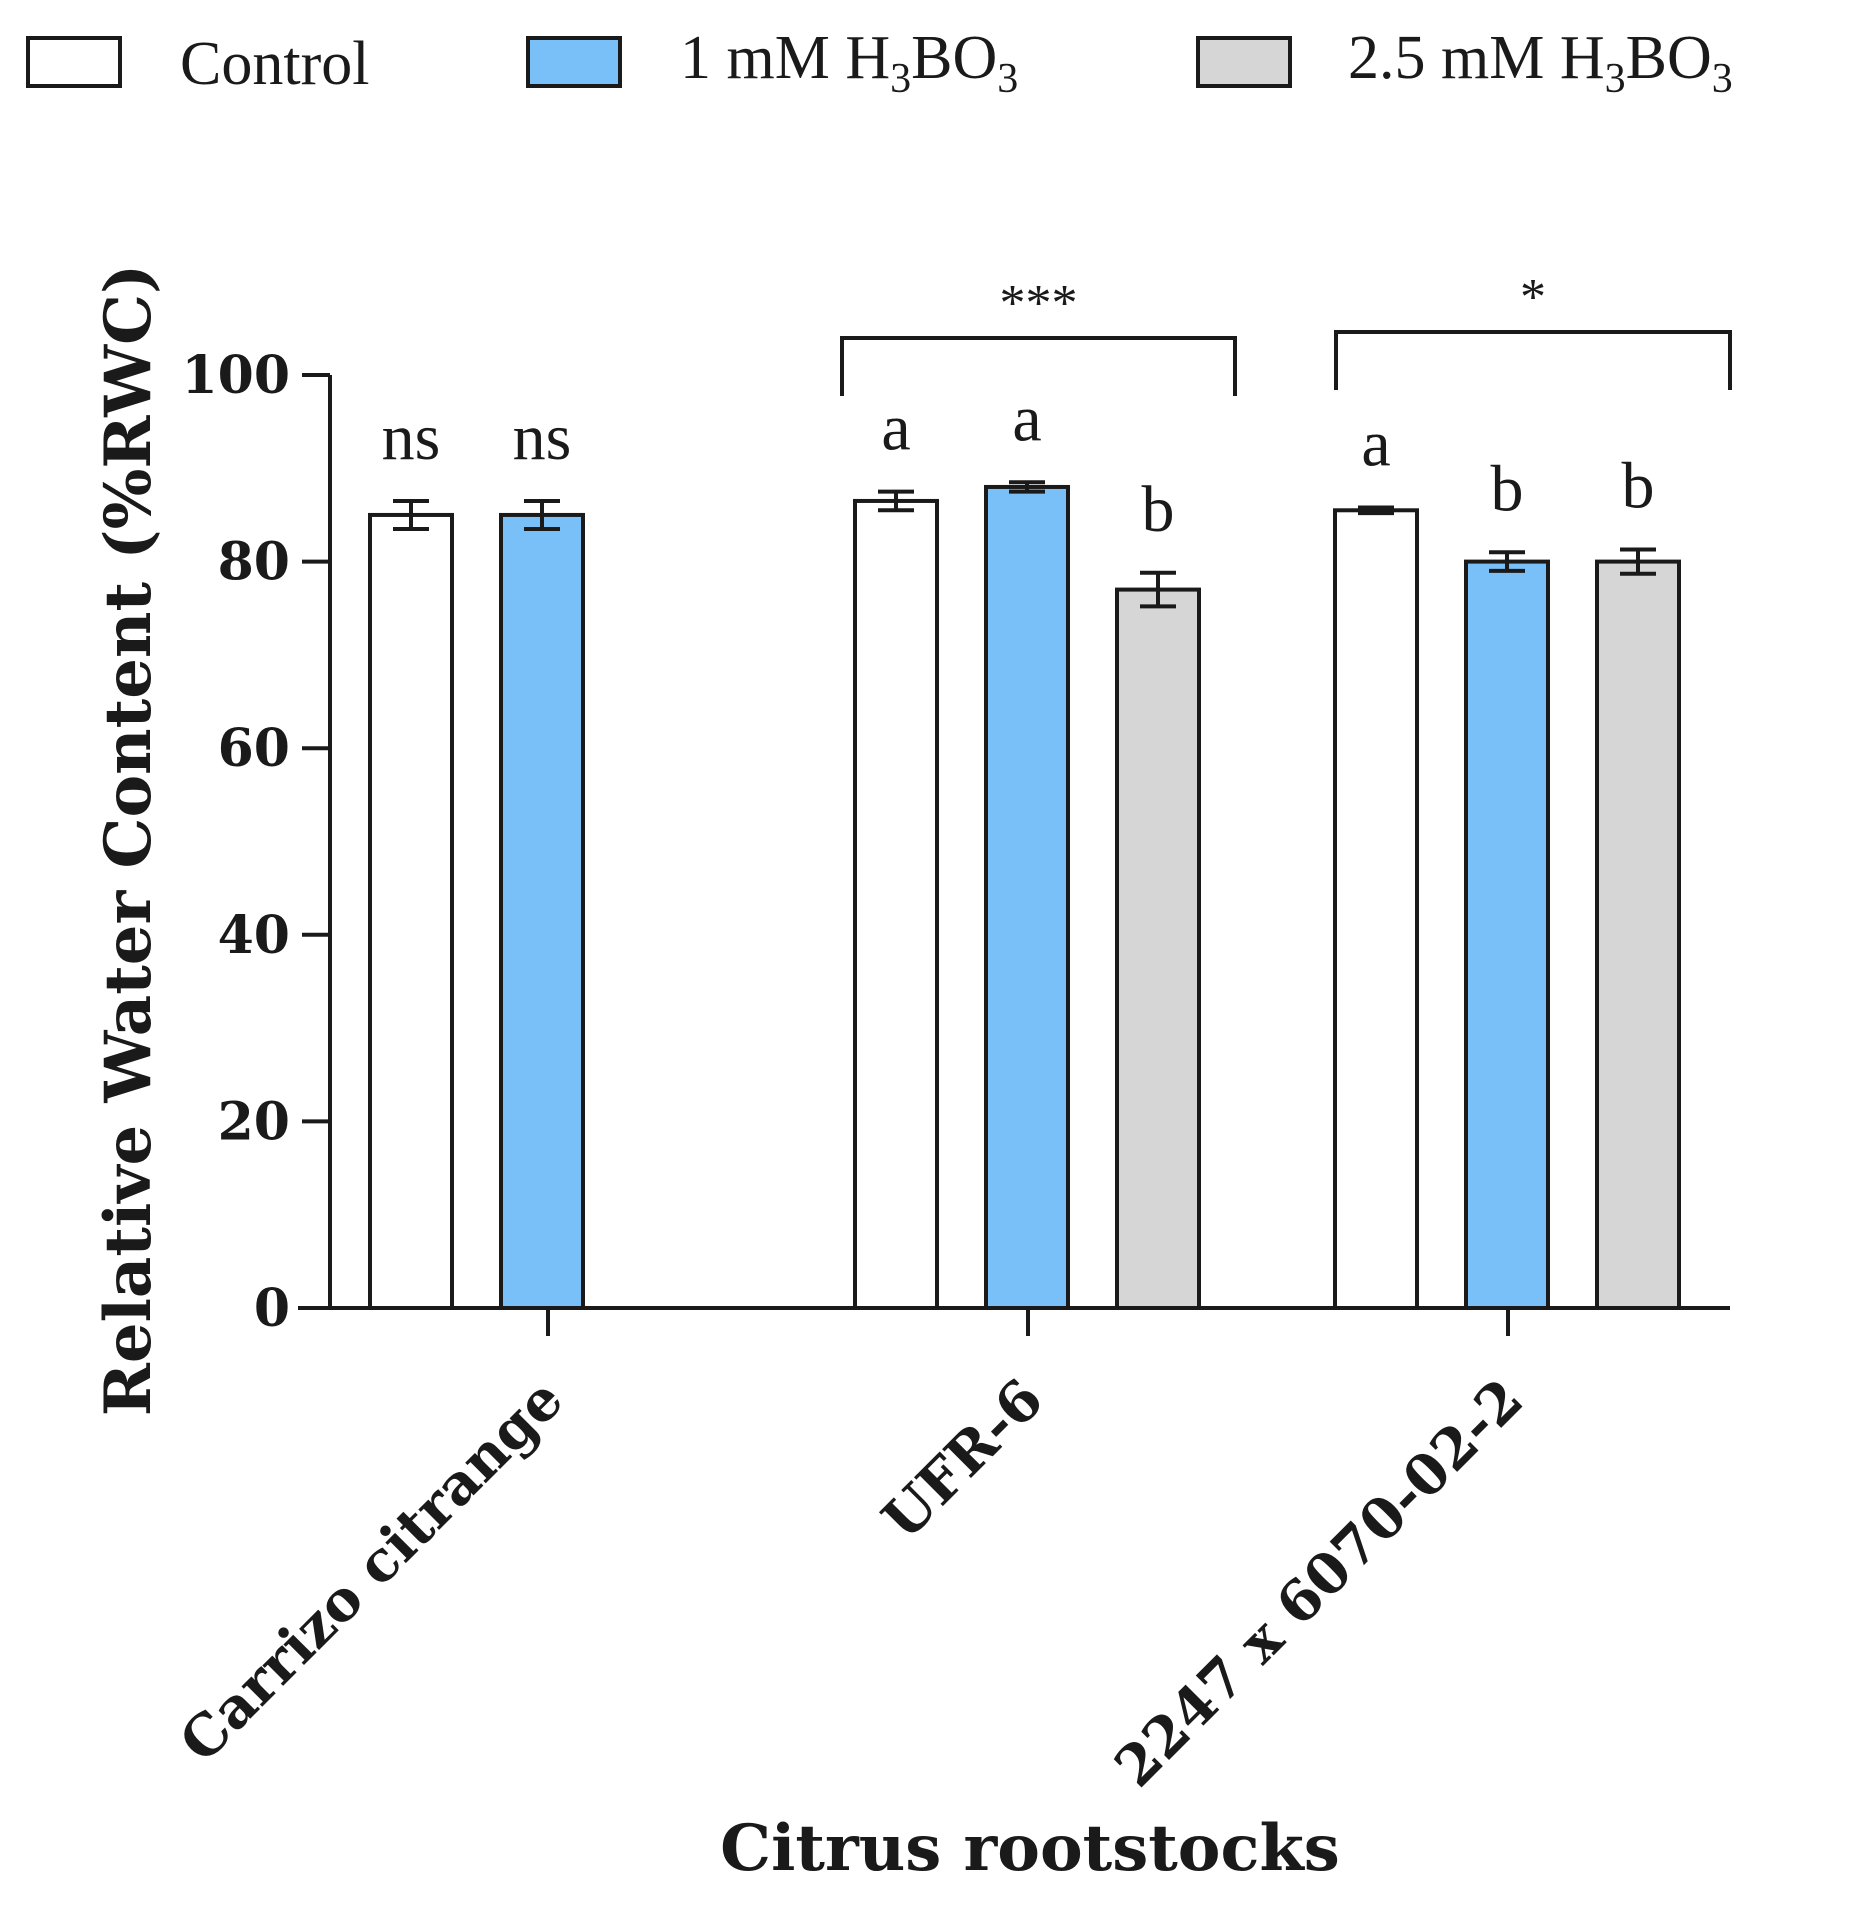 This screenshot has height=1910, width=1849. Describe the element at coordinates (371, 1570) in the screenshot. I see `x-tick-label: Carrizo citrange` at that location.